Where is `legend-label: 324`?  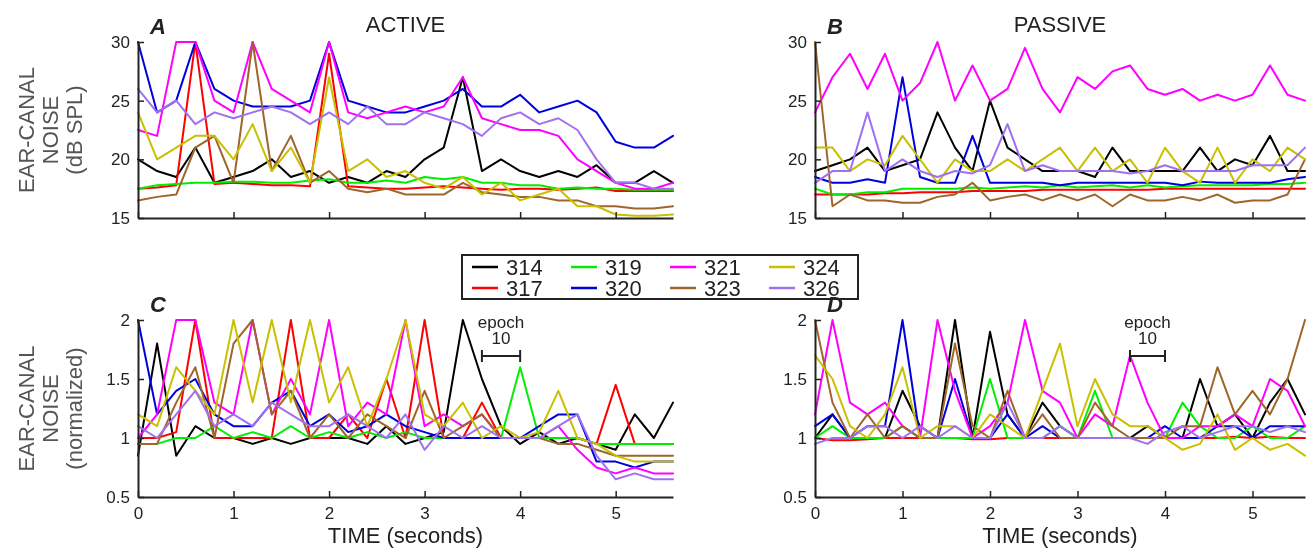 legend-label: 324 is located at coordinates (821, 267).